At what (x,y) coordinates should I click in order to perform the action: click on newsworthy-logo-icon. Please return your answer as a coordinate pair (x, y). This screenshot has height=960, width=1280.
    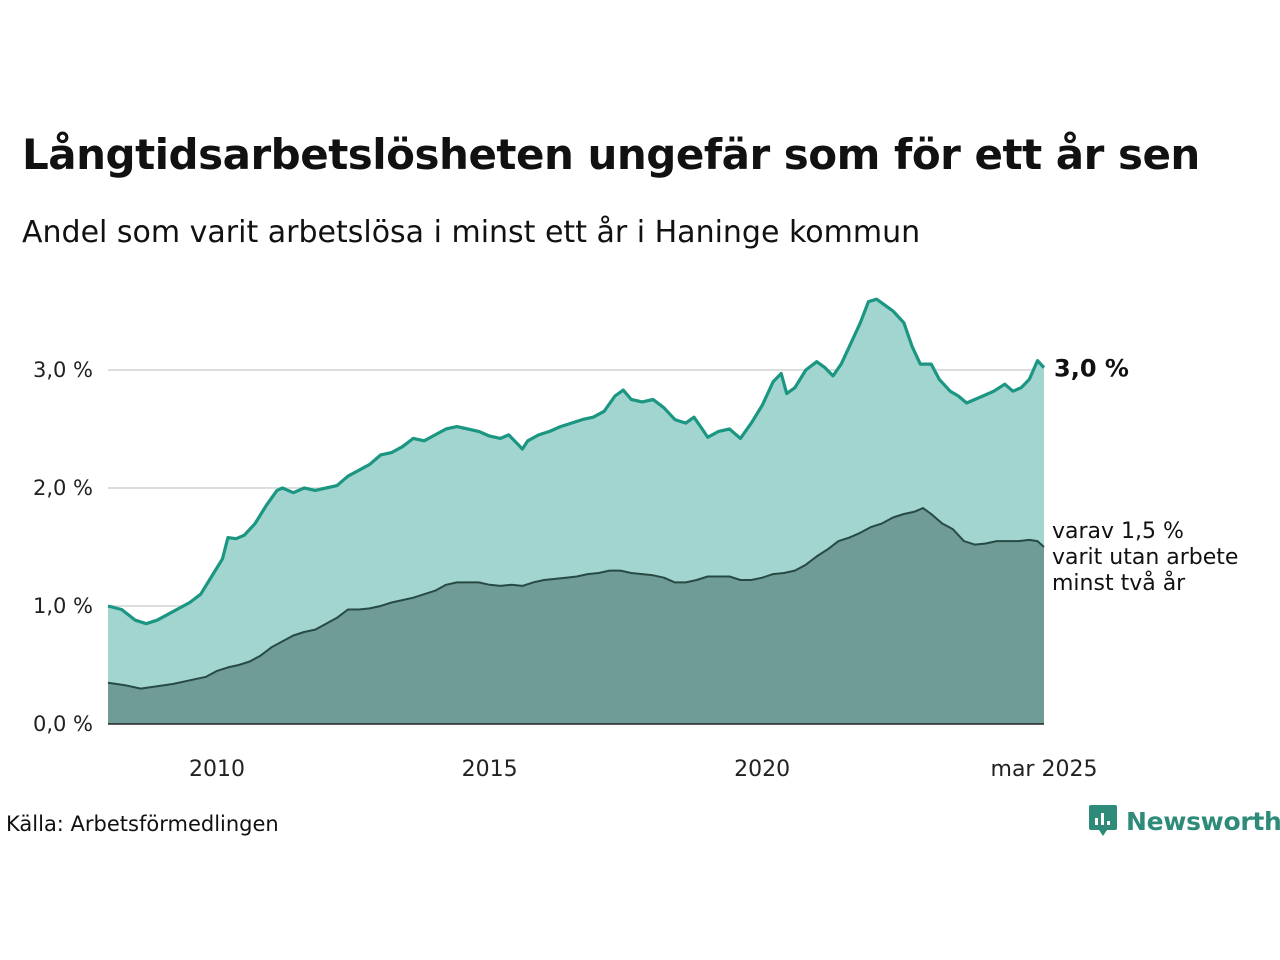
    Looking at the image, I should click on (1103, 820).